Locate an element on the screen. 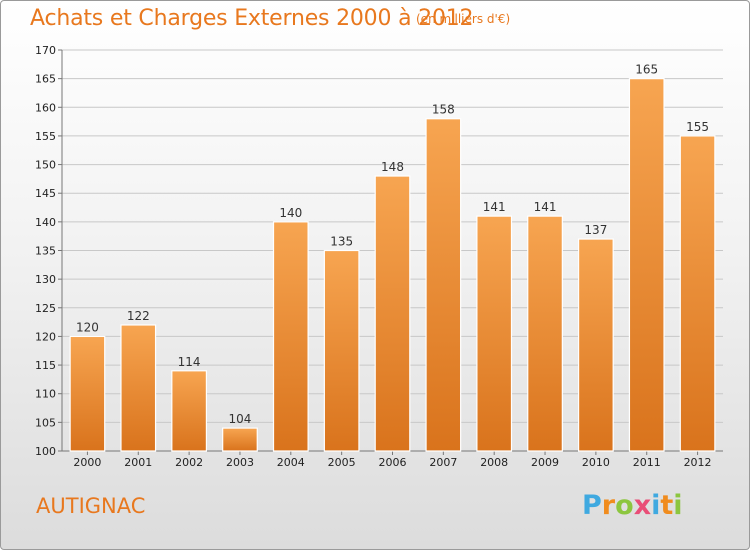 The width and height of the screenshot is (750, 550). logo-letter: o is located at coordinates (624, 505).